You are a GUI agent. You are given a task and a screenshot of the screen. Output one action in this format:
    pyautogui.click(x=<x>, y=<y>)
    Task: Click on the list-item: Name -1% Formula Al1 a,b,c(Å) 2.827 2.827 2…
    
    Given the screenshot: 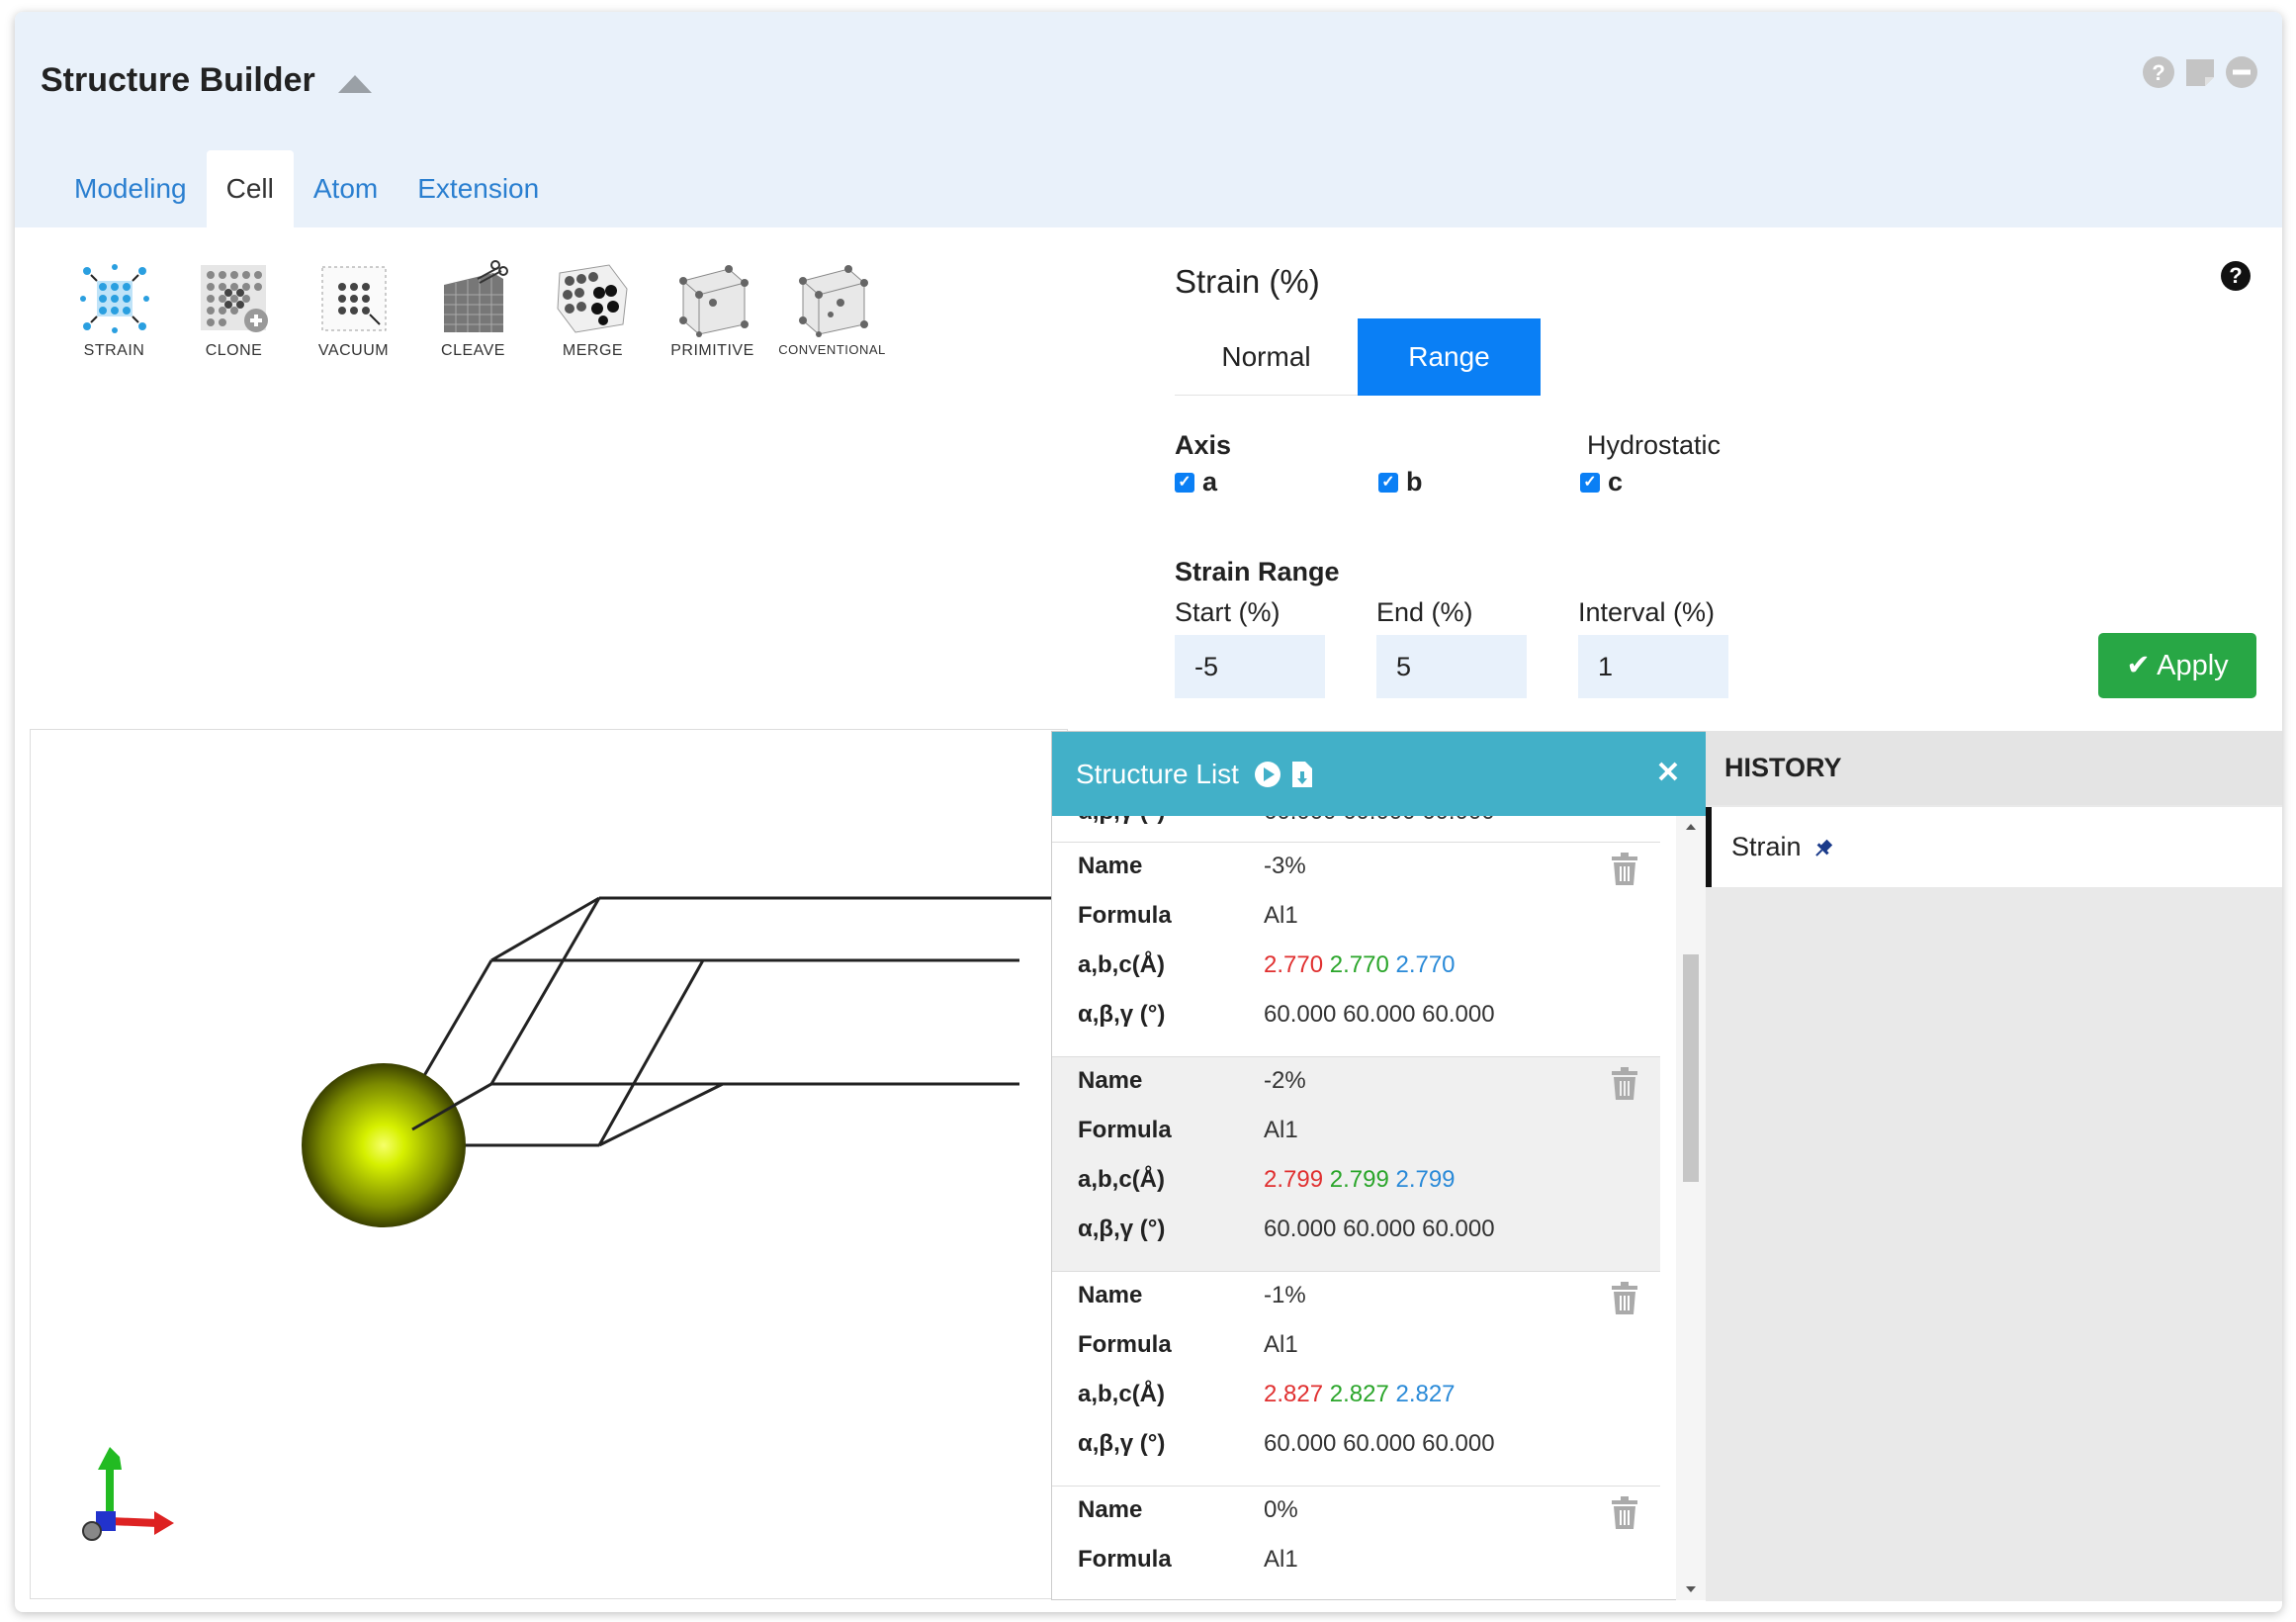 What is the action you would take?
    pyautogui.click(x=1356, y=1378)
    